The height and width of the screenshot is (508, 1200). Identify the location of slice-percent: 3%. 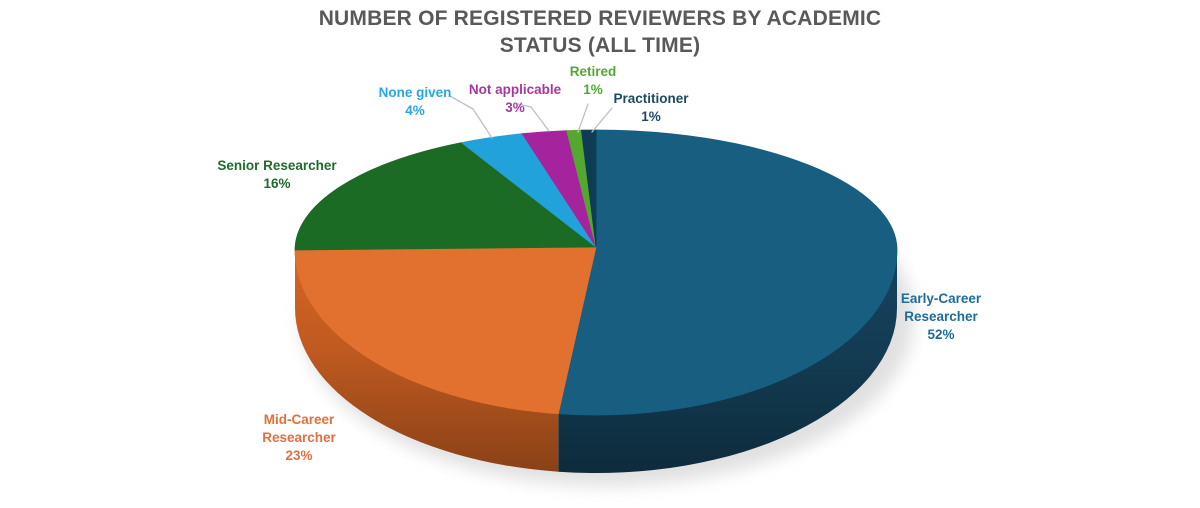
(515, 107).